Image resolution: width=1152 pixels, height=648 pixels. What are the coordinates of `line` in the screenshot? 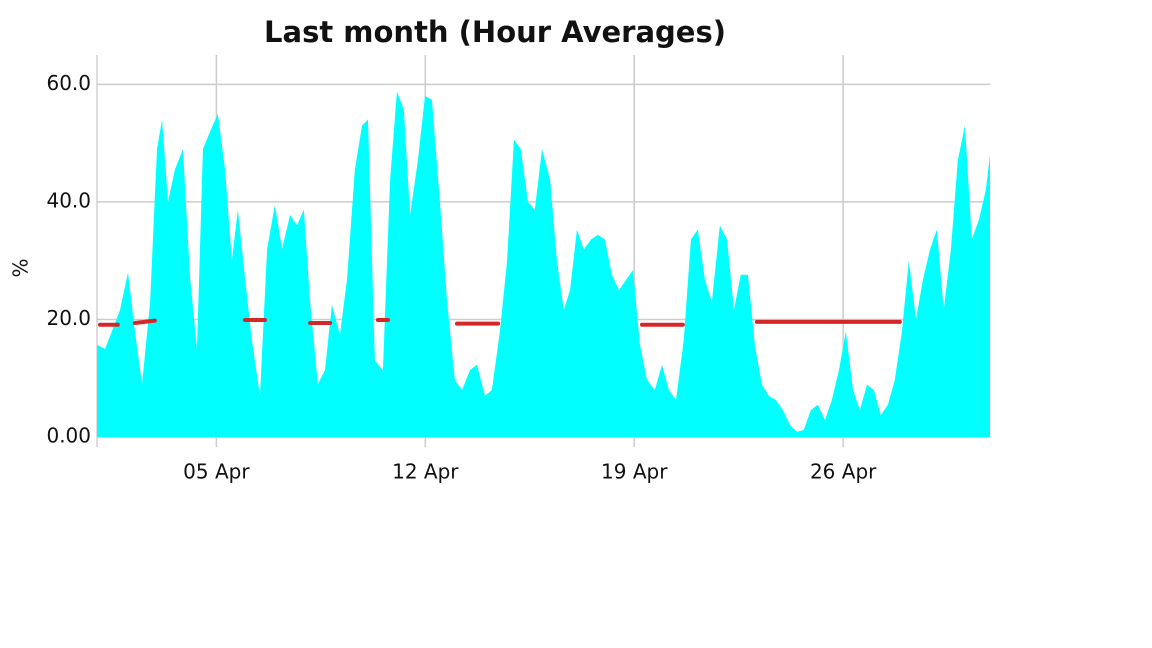 It's located at (499, 322).